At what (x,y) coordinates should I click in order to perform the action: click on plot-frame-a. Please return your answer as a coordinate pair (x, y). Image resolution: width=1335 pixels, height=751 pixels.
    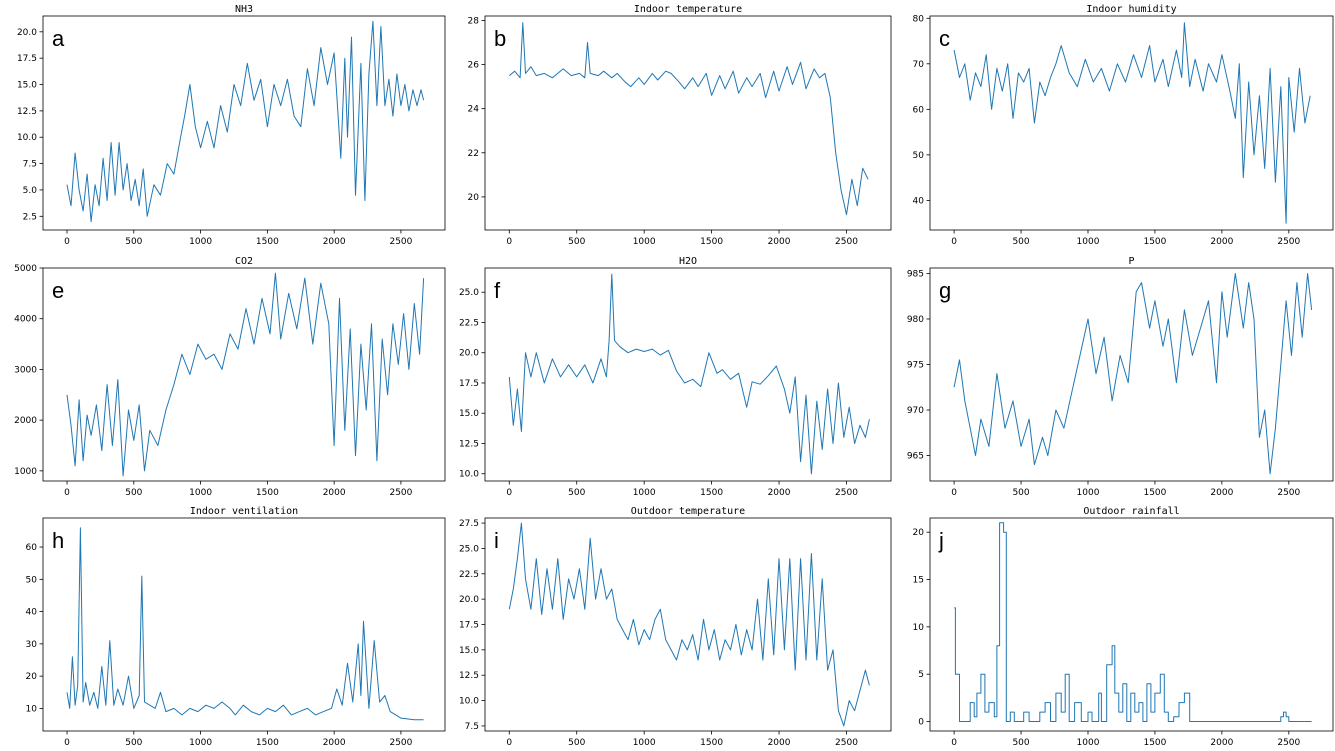
    Looking at the image, I should click on (244, 123).